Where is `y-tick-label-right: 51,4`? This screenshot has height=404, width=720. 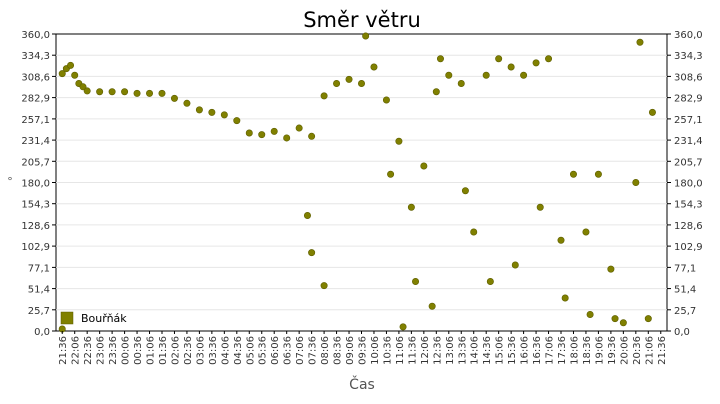
y-tick-label-right: 51,4 is located at coordinates (685, 290).